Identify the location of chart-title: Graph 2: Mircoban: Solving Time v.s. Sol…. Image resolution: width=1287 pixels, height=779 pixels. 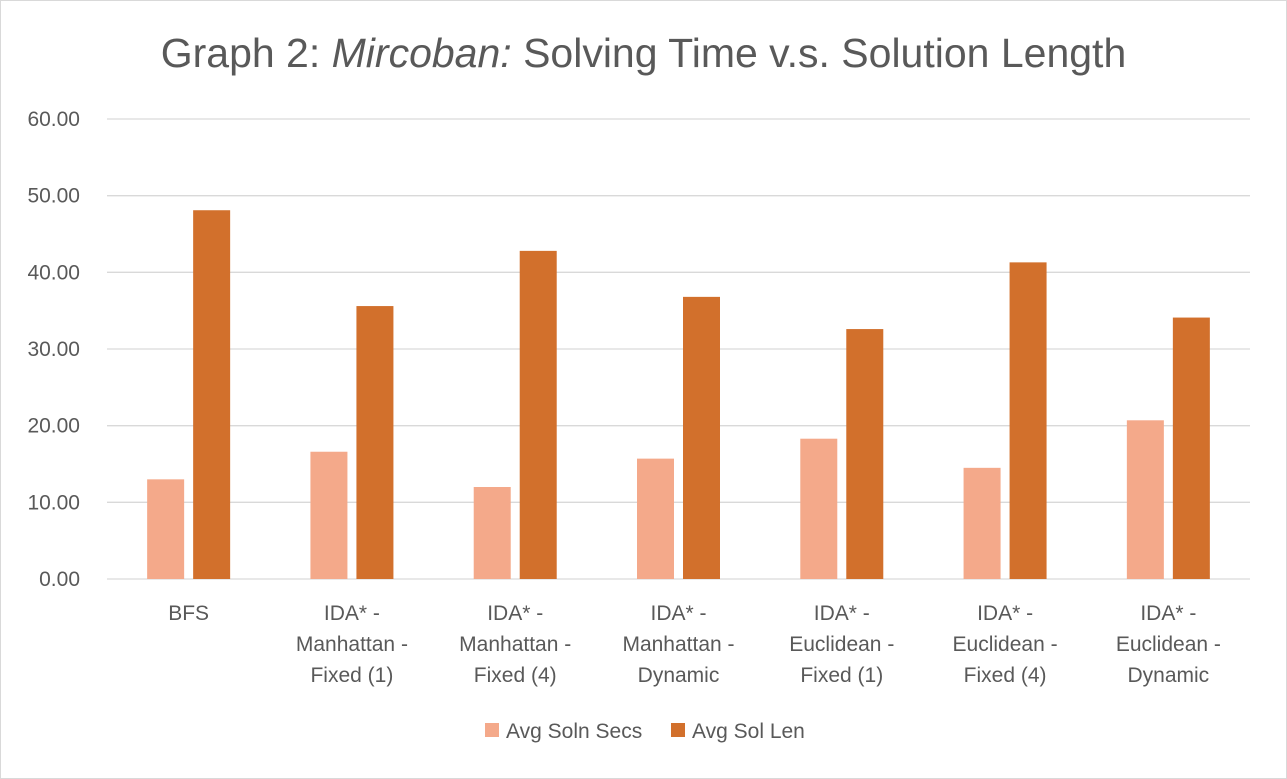
(643, 53).